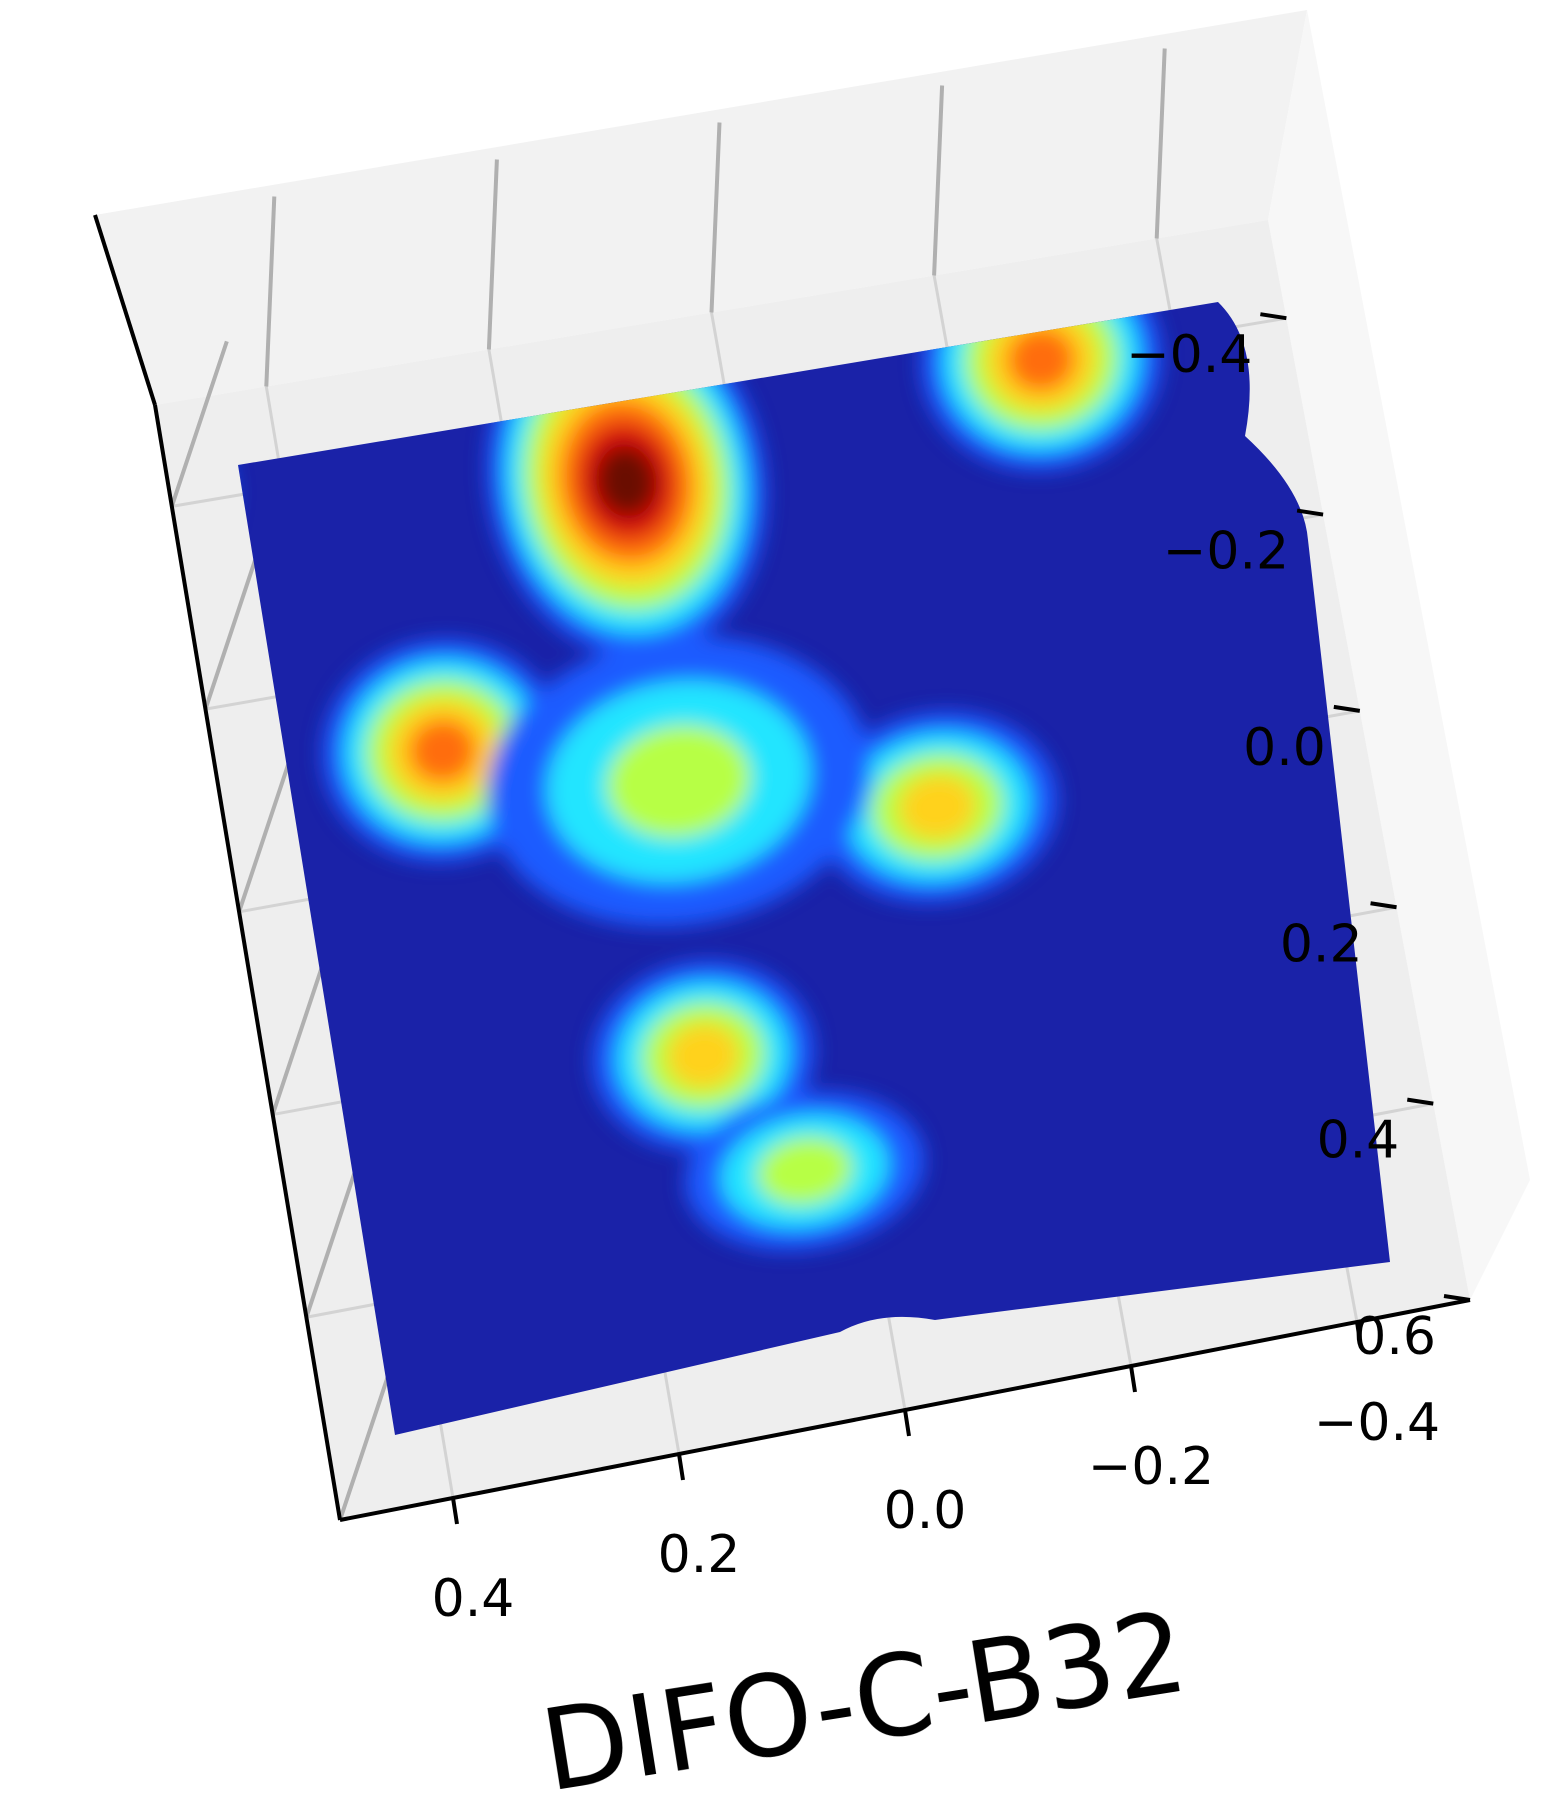 This screenshot has height=1800, width=1548. Describe the element at coordinates (864, 1693) in the screenshot. I see `x-axis-title: DIFO-C-B32` at that location.